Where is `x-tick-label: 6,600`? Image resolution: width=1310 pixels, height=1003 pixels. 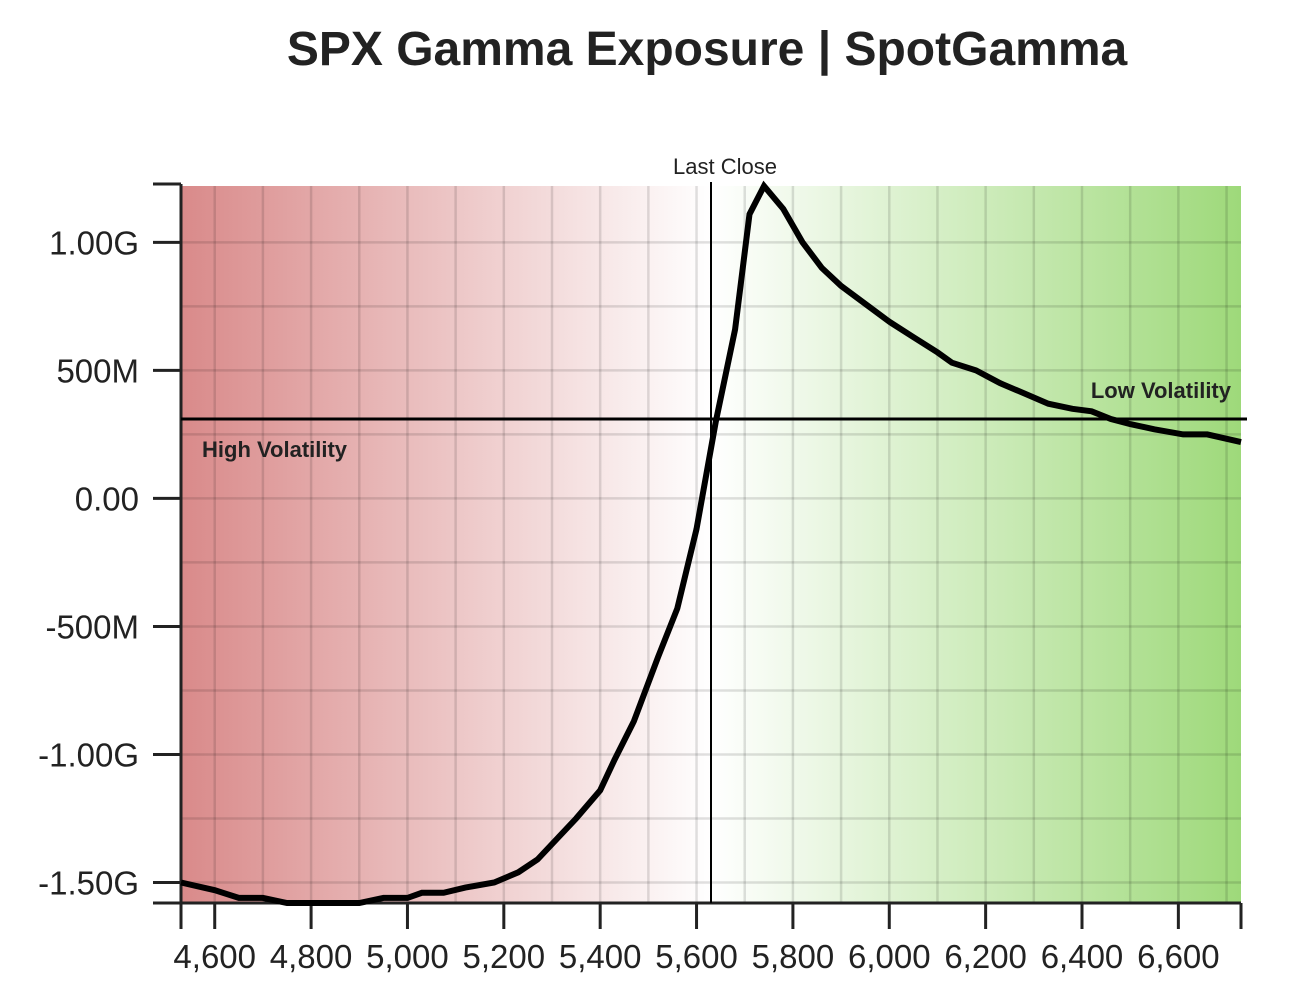 x-tick-label: 6,600 is located at coordinates (1178, 956).